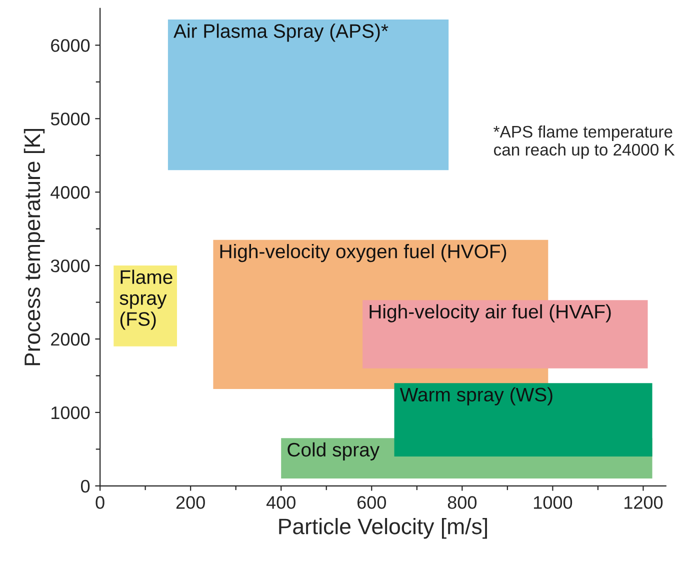  Describe the element at coordinates (383, 528) in the screenshot. I see `x-axis-title: Particle Velocity [m/s]` at that location.